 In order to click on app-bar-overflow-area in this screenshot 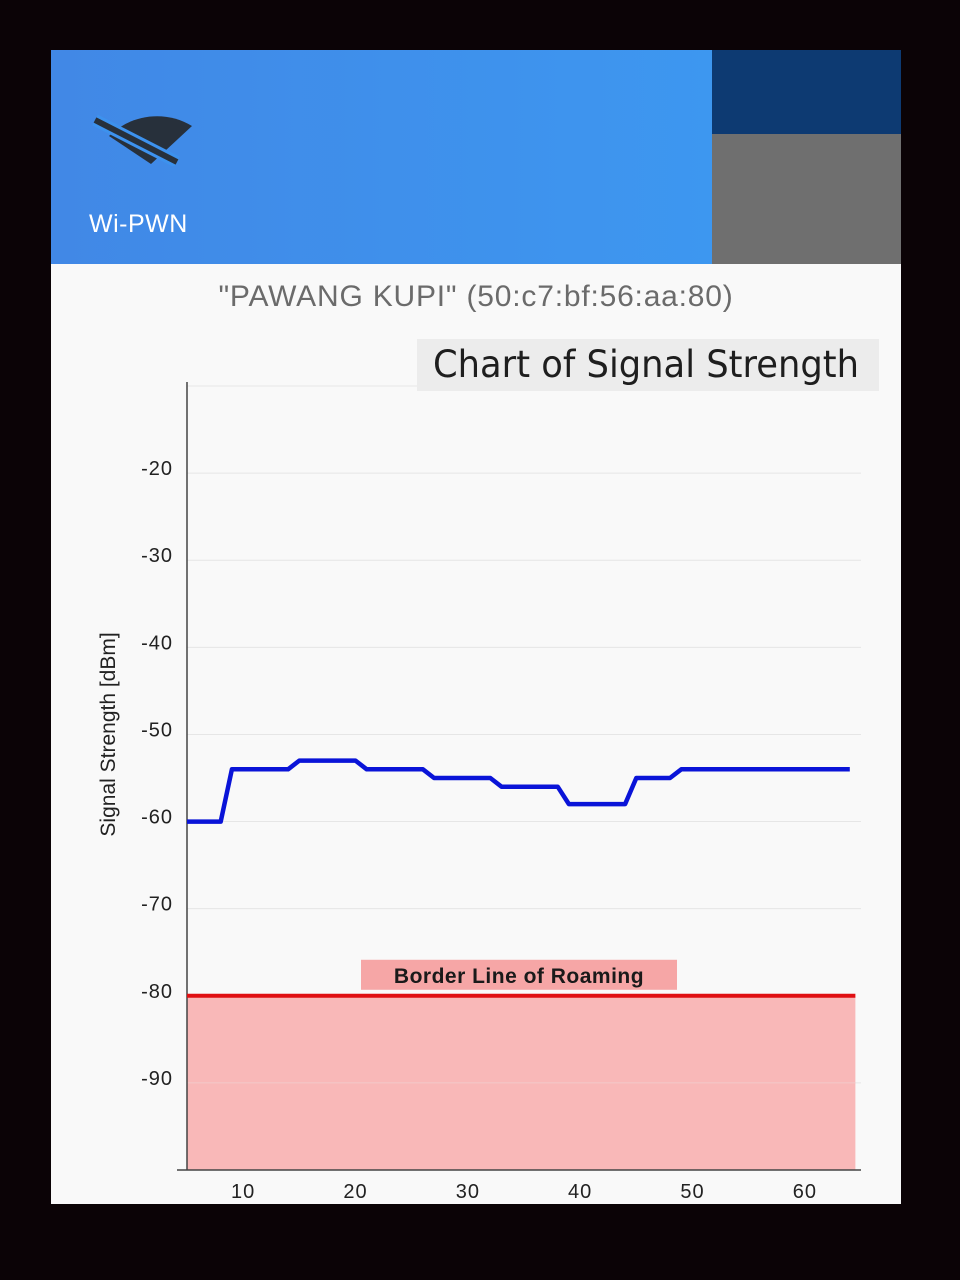, I will do `click(806, 92)`.